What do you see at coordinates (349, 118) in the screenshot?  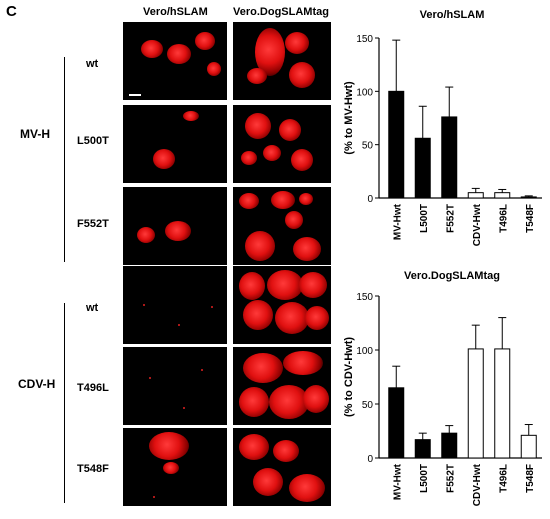 I see `y-axis-label: (% to MV-Hwt)` at bounding box center [349, 118].